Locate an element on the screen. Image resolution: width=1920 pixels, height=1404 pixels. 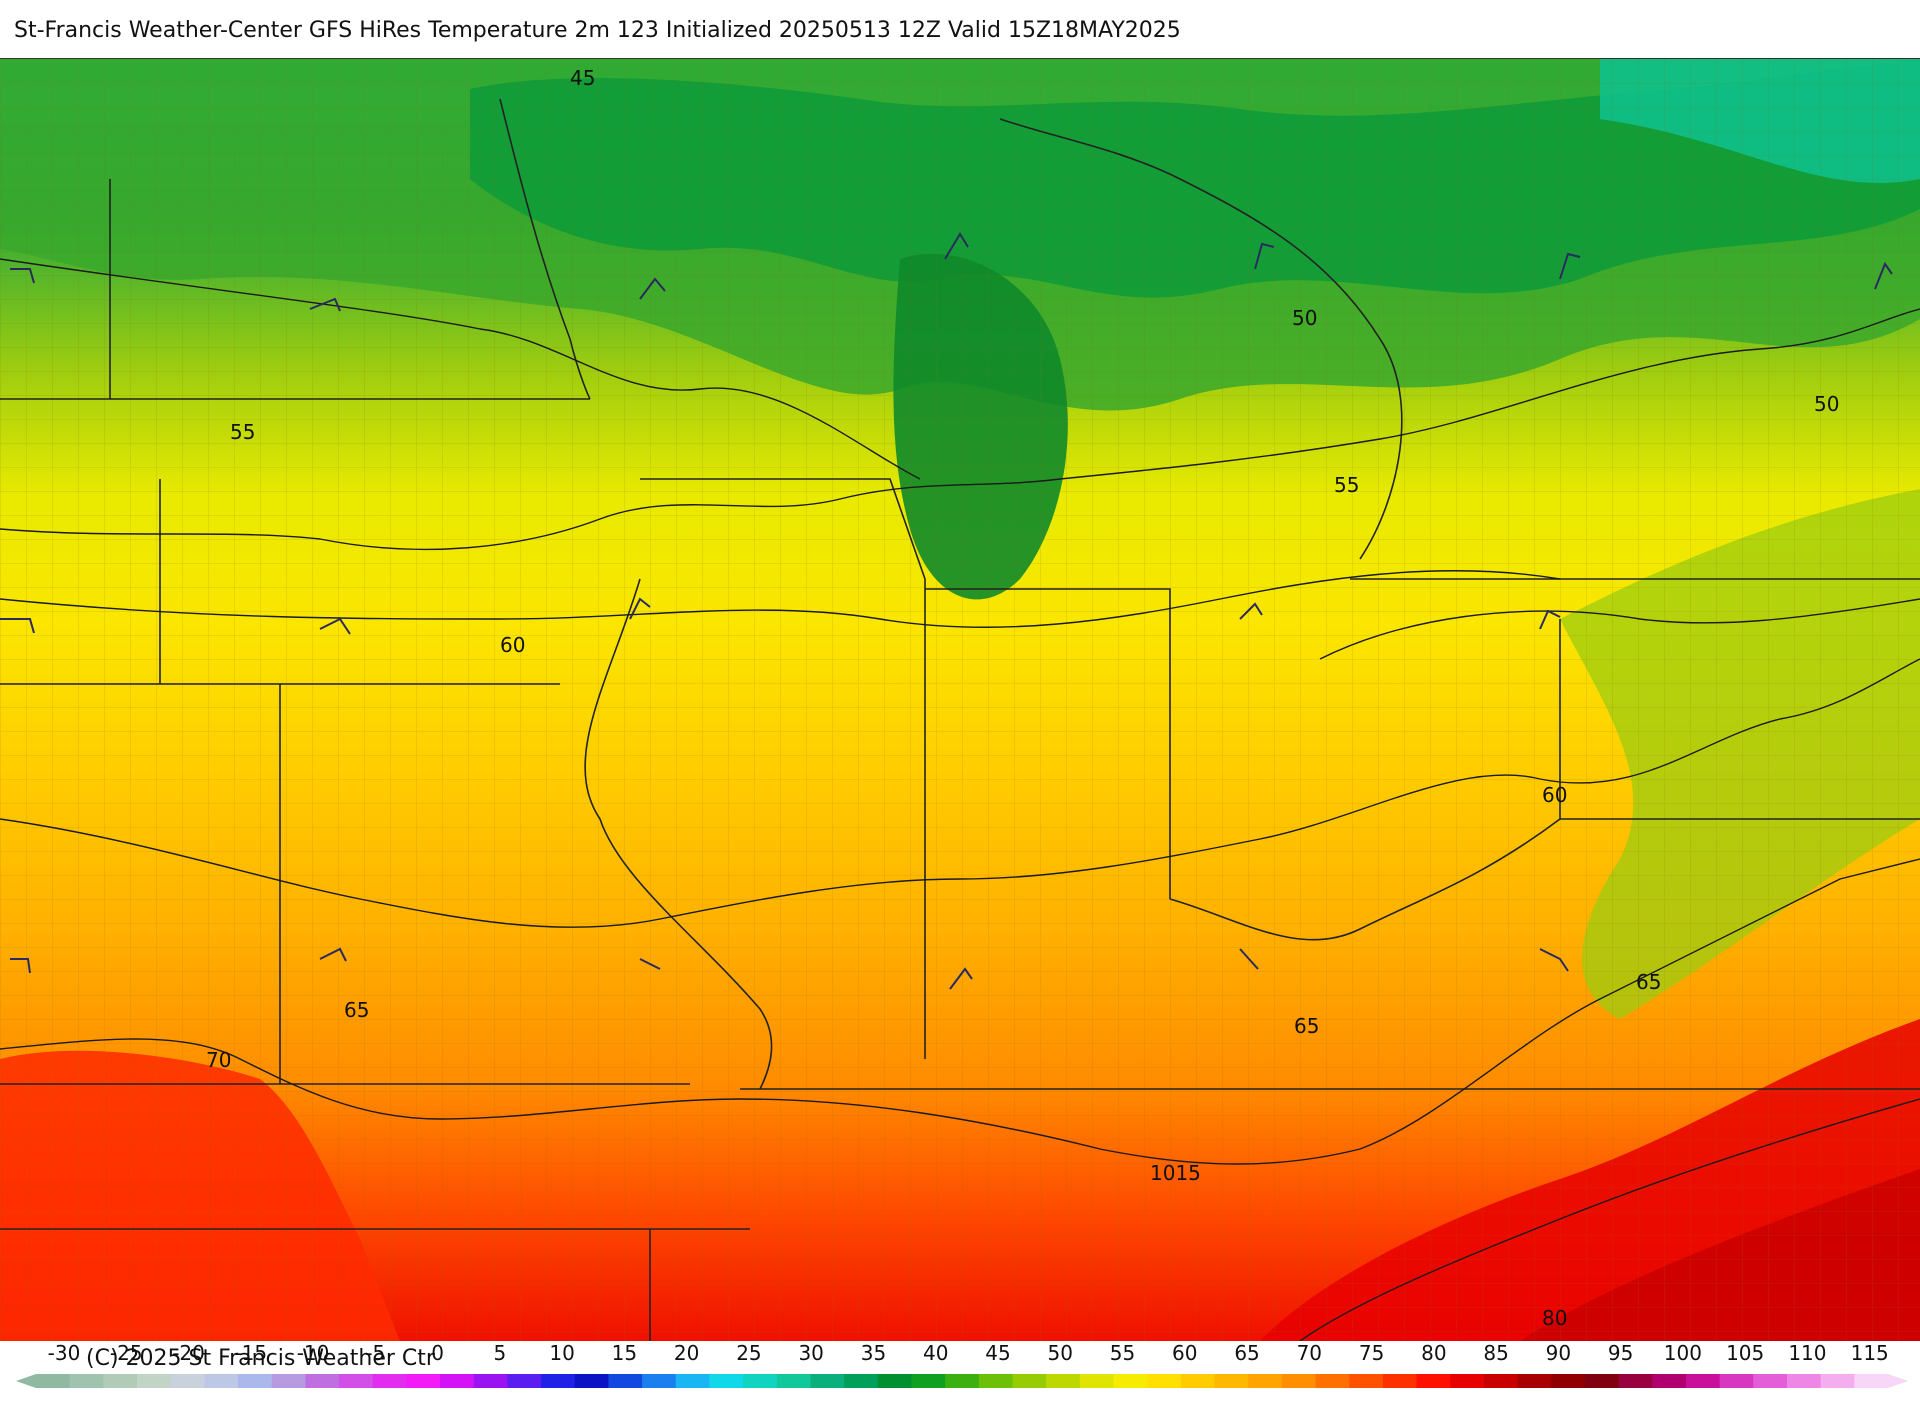
colorbar-tick-label: 110 is located at coordinates (1807, 1353).